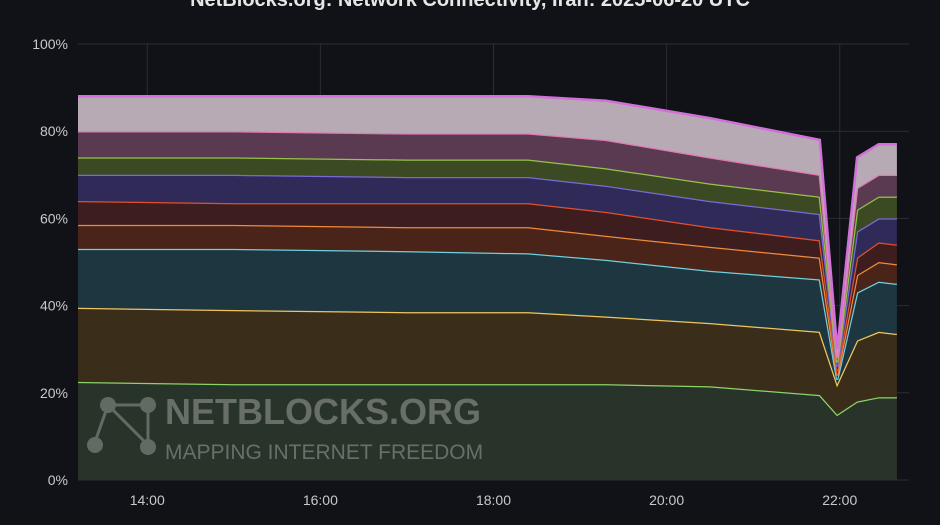  Describe the element at coordinates (54, 131) in the screenshot. I see `y-tick-label: 80%` at that location.